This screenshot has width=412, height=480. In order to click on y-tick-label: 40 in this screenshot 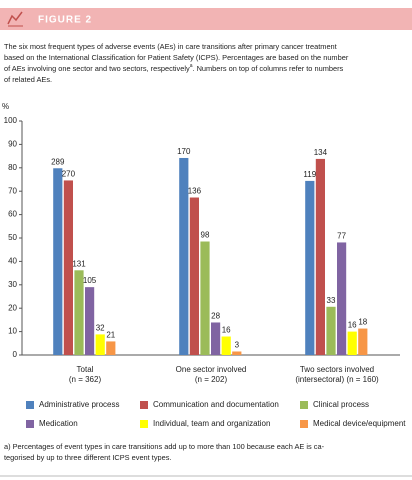, I will do `click(12, 261)`.